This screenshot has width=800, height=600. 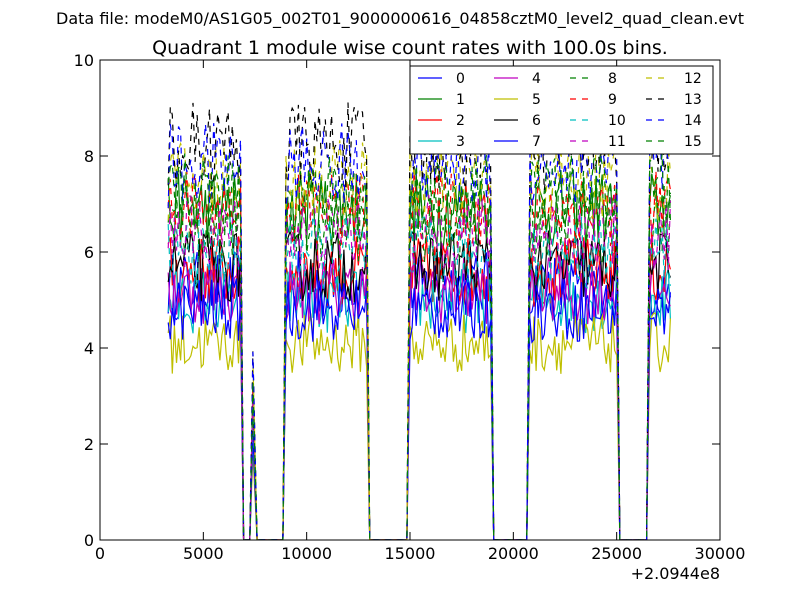 I want to click on legend-label-10: 10, so click(x=617, y=121).